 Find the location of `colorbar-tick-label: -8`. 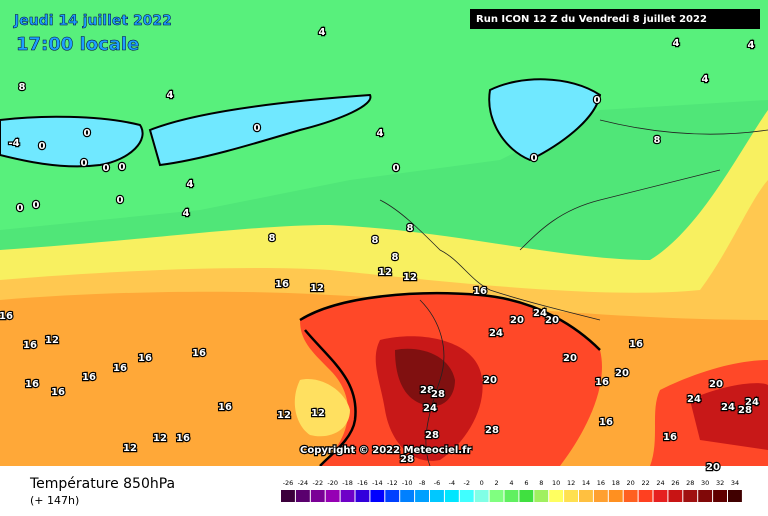

colorbar-tick-label: -8 is located at coordinates (422, 483).